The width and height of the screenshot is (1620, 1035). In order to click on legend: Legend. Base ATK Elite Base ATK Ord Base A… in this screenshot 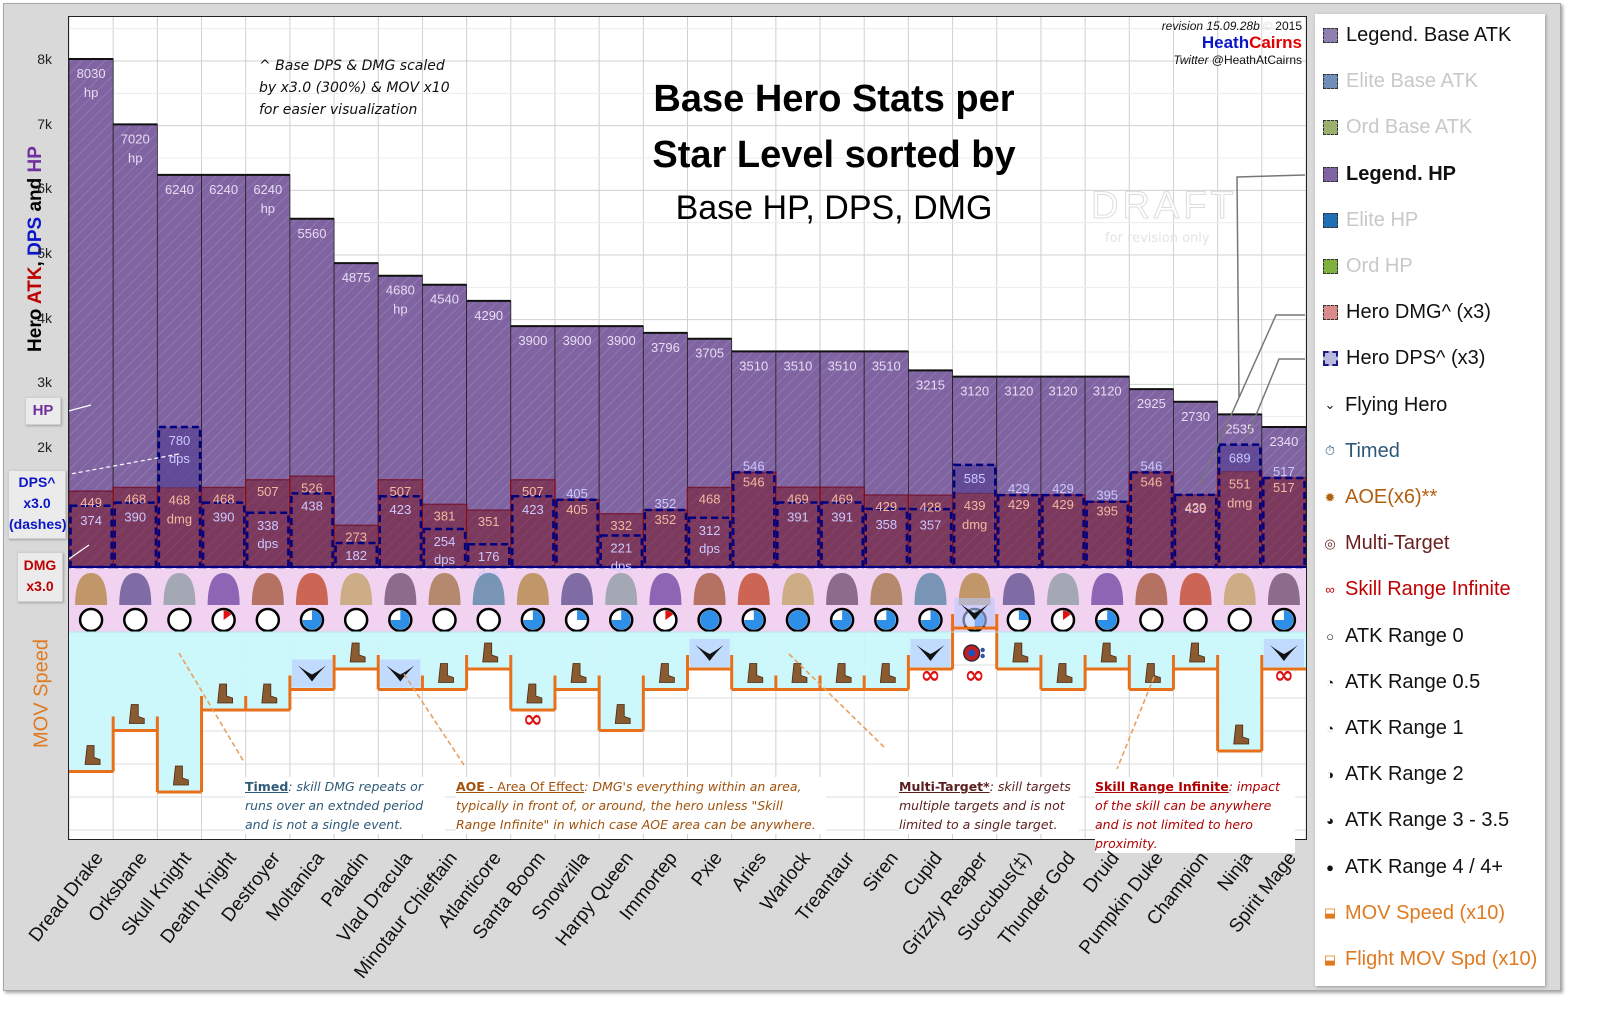, I will do `click(1430, 500)`.